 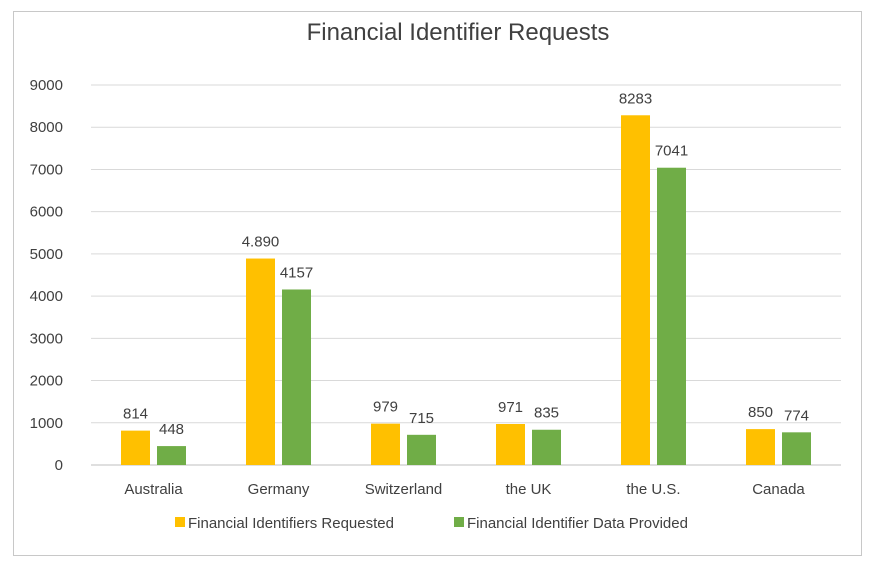 What do you see at coordinates (653, 489) in the screenshot?
I see `x-category-label: the U.S.` at bounding box center [653, 489].